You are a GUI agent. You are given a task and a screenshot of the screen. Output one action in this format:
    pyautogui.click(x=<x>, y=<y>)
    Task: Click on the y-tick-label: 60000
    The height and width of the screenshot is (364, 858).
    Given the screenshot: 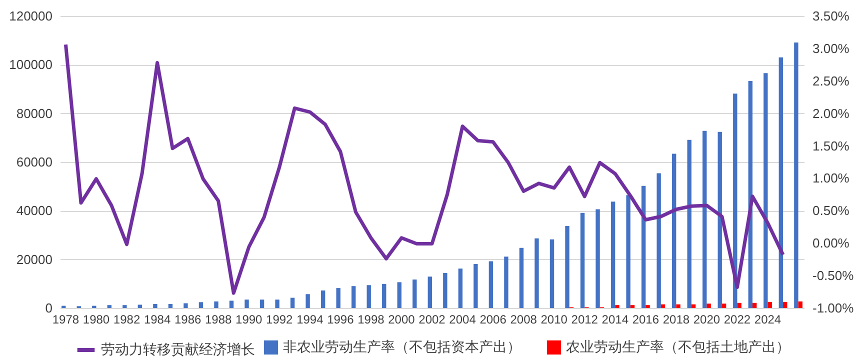 What is the action you would take?
    pyautogui.click(x=34, y=162)
    